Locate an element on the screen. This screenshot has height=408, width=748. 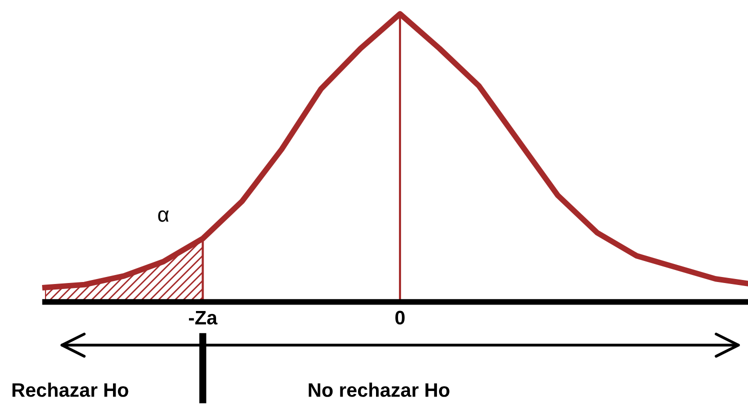
text: No rechazar Ho is located at coordinates (379, 389).